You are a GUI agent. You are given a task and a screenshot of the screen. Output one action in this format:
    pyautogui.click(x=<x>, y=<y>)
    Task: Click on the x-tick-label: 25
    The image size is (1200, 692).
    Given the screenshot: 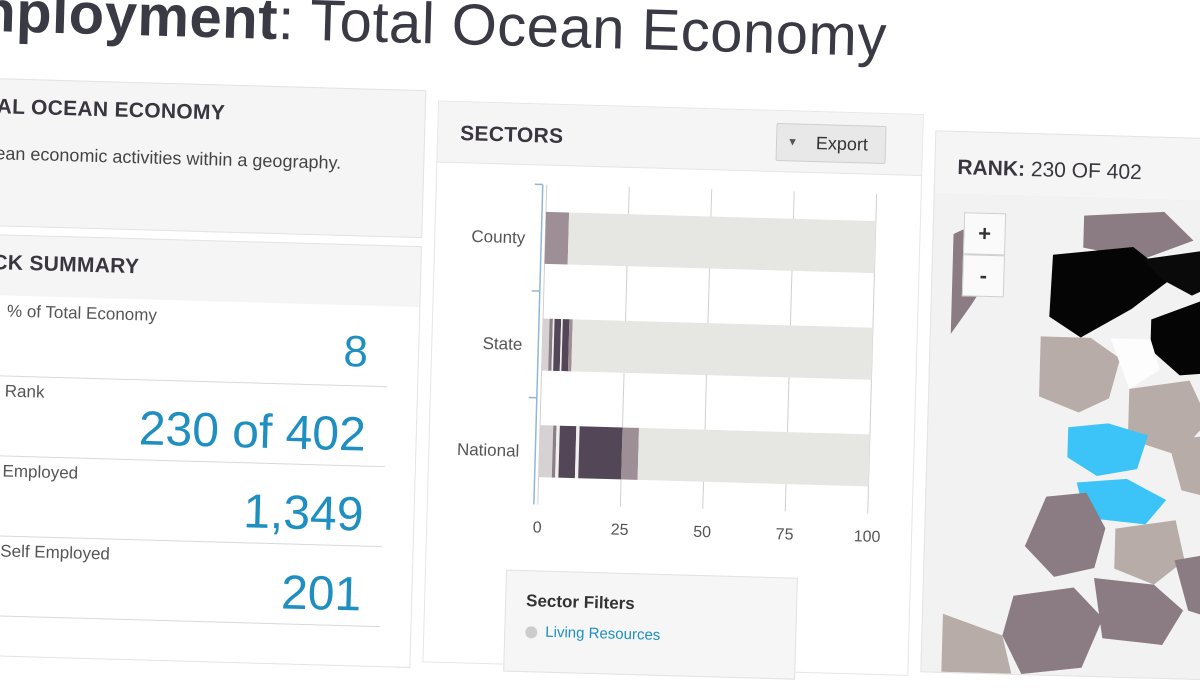 What is the action you would take?
    pyautogui.click(x=620, y=530)
    